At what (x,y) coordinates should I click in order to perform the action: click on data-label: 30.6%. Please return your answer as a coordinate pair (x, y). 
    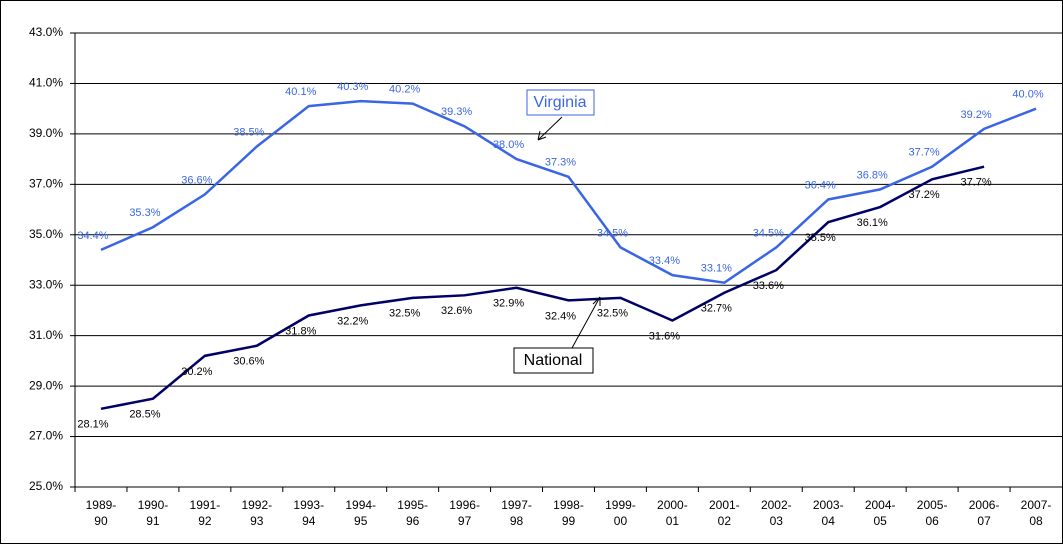
    Looking at the image, I should click on (248, 362).